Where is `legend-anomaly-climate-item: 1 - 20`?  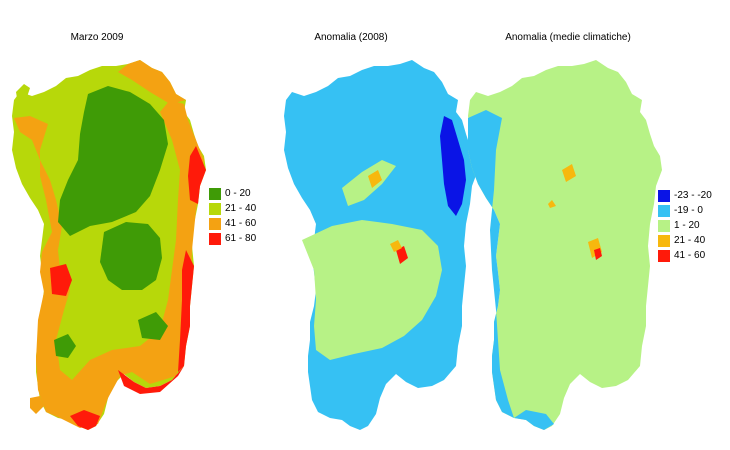
legend-anomaly-climate-item: 1 - 20 is located at coordinates (685, 225).